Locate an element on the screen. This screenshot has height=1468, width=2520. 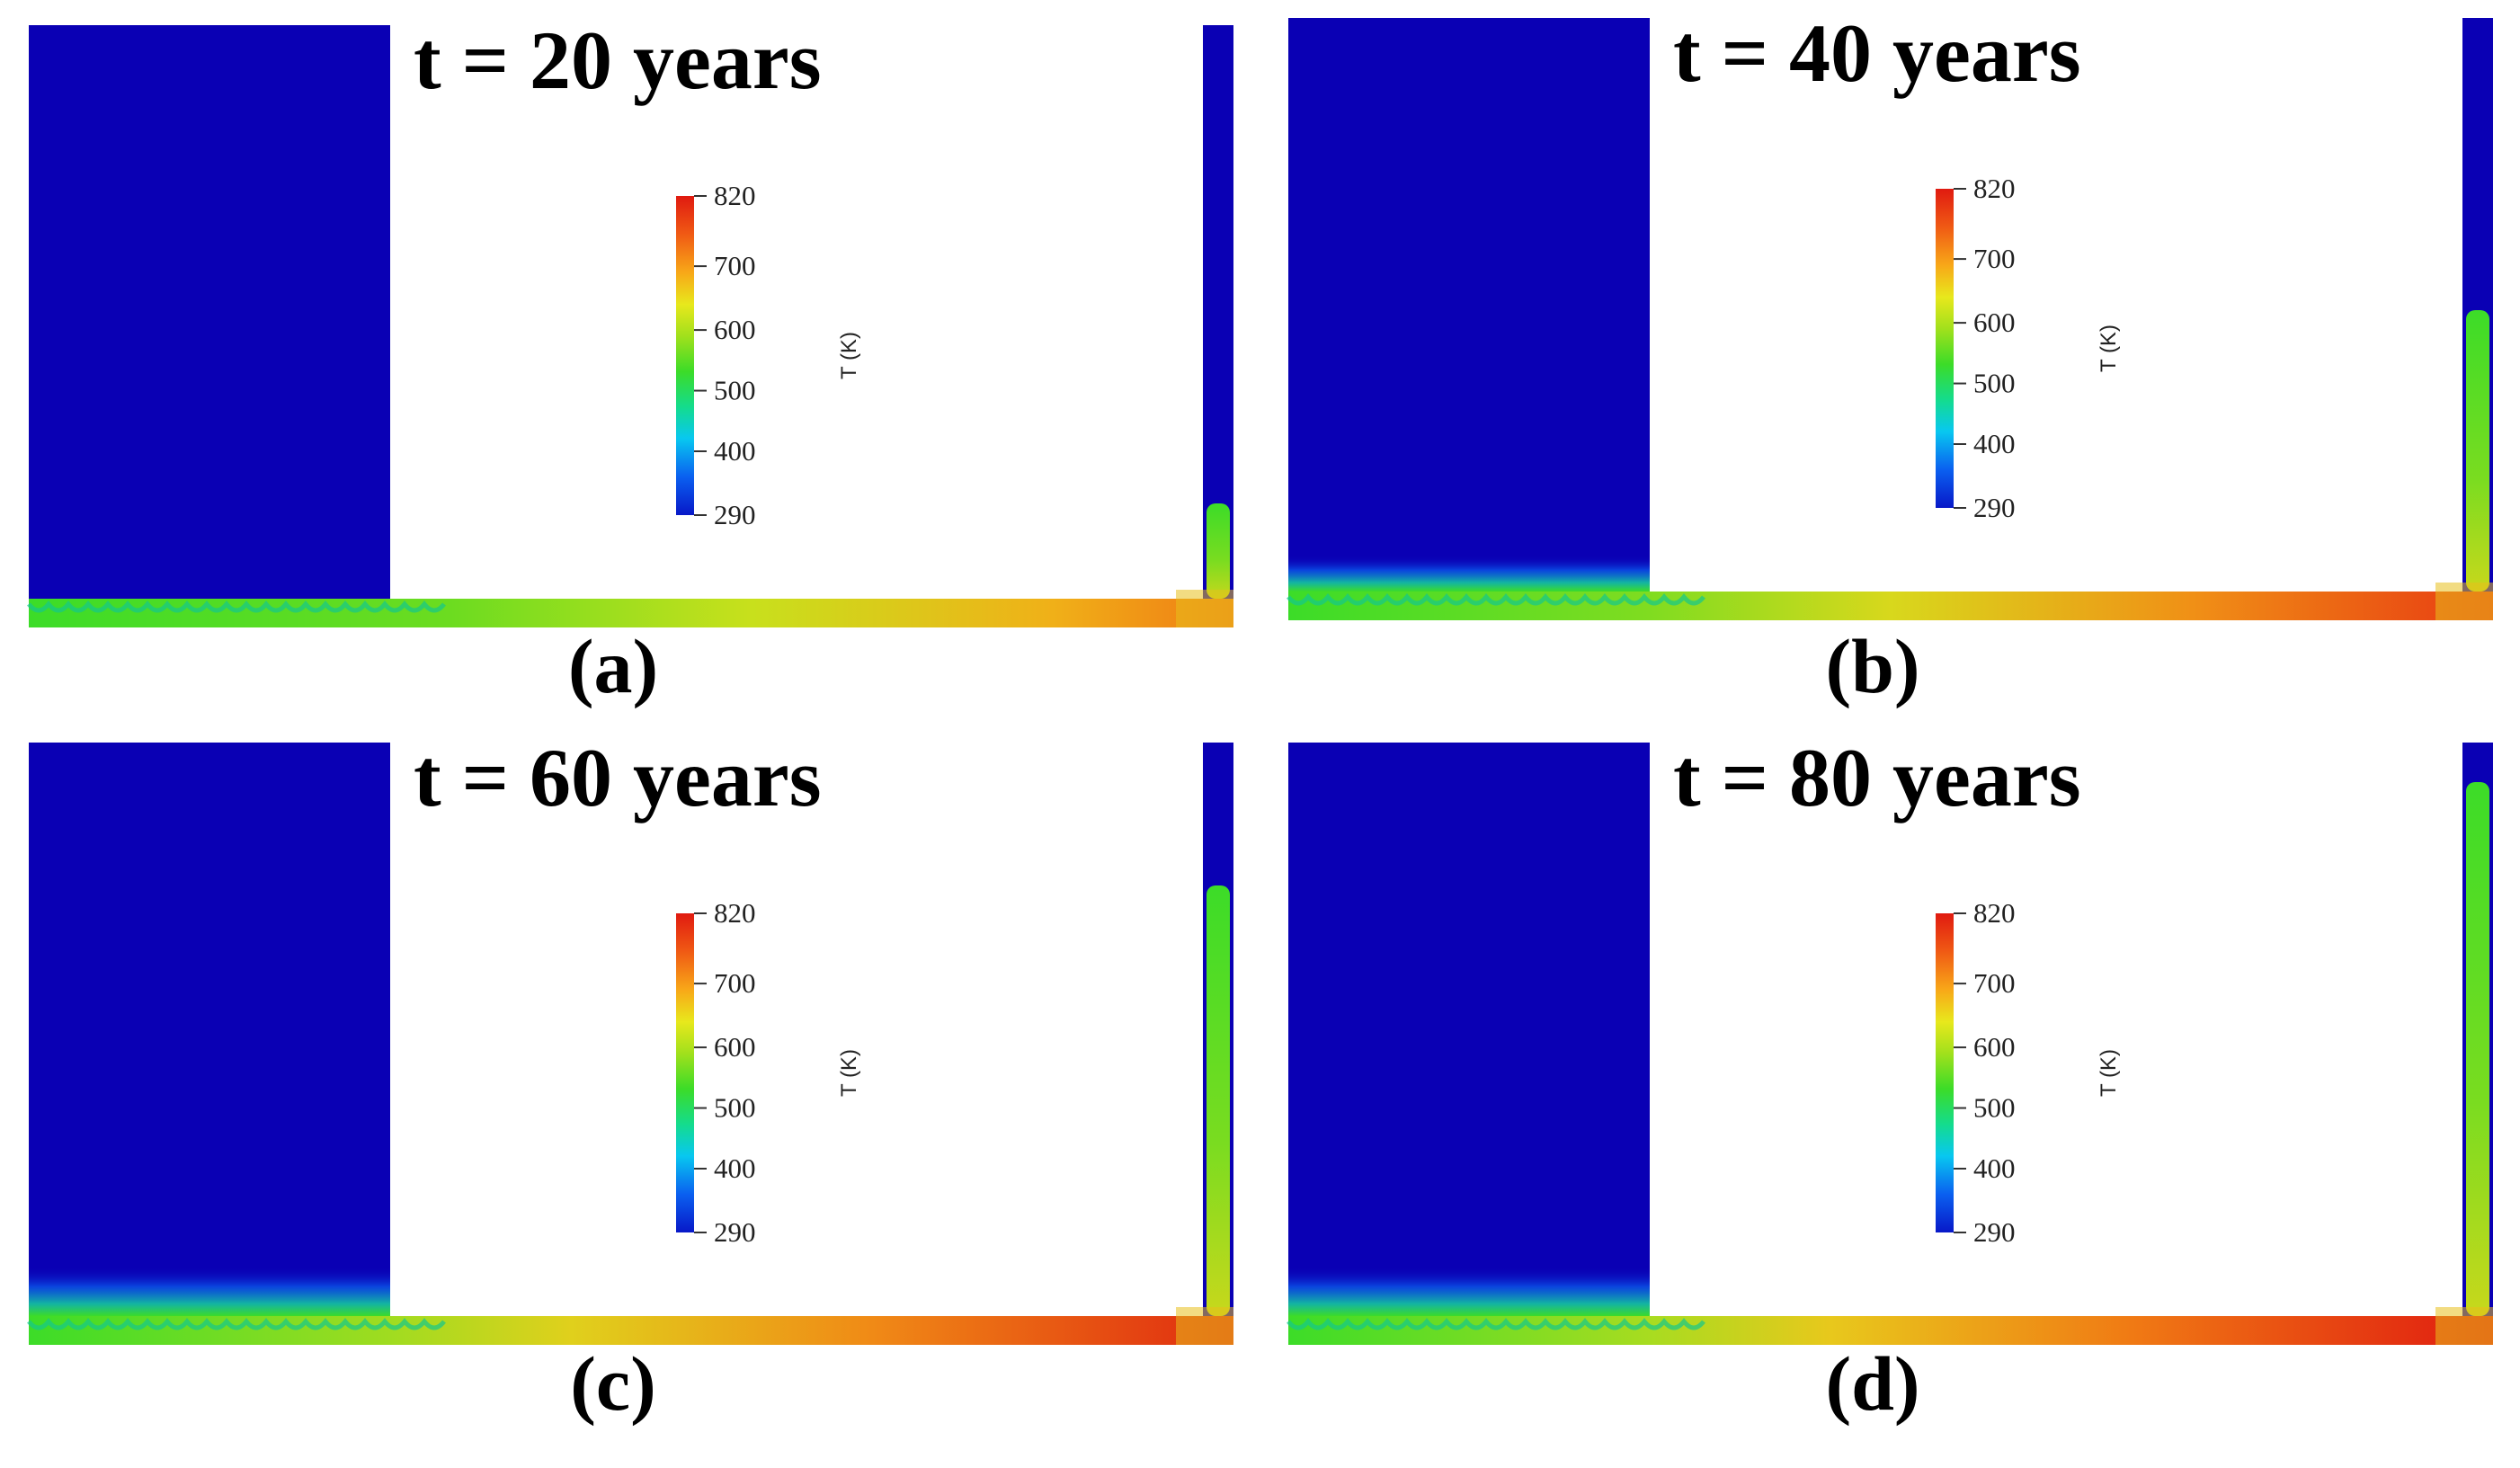
panel-caption: (c) is located at coordinates (613, 1383).